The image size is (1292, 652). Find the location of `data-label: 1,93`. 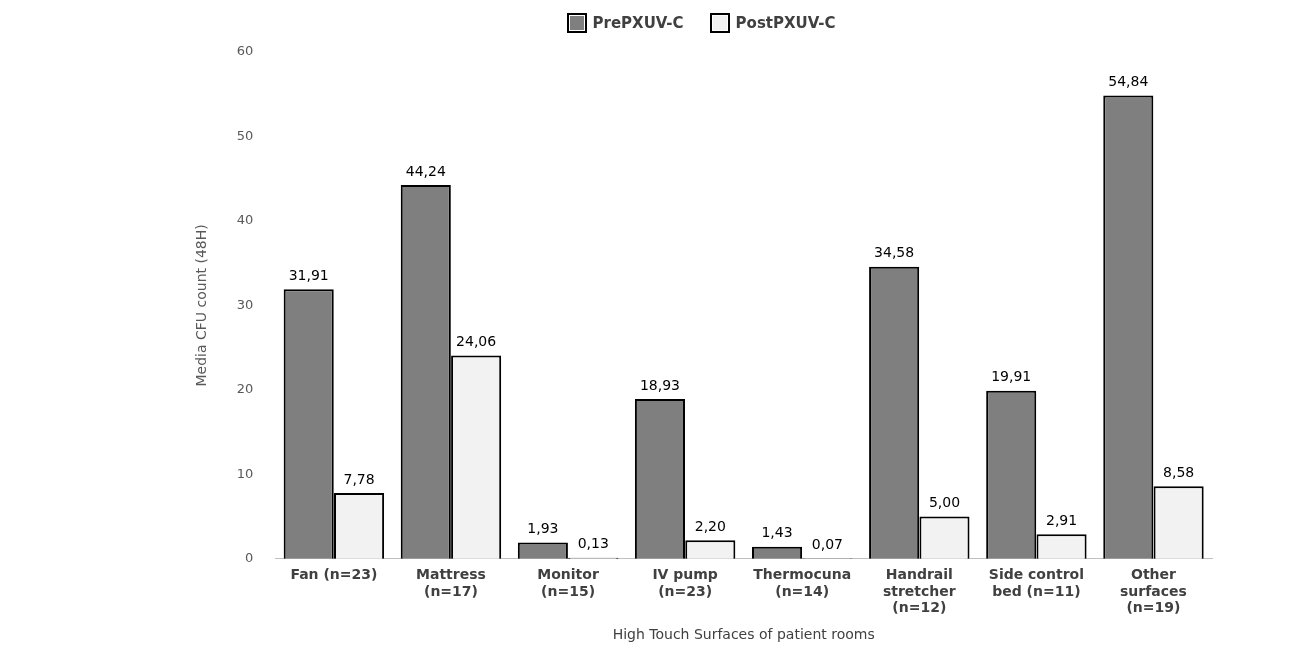

data-label: 1,93 is located at coordinates (543, 528).